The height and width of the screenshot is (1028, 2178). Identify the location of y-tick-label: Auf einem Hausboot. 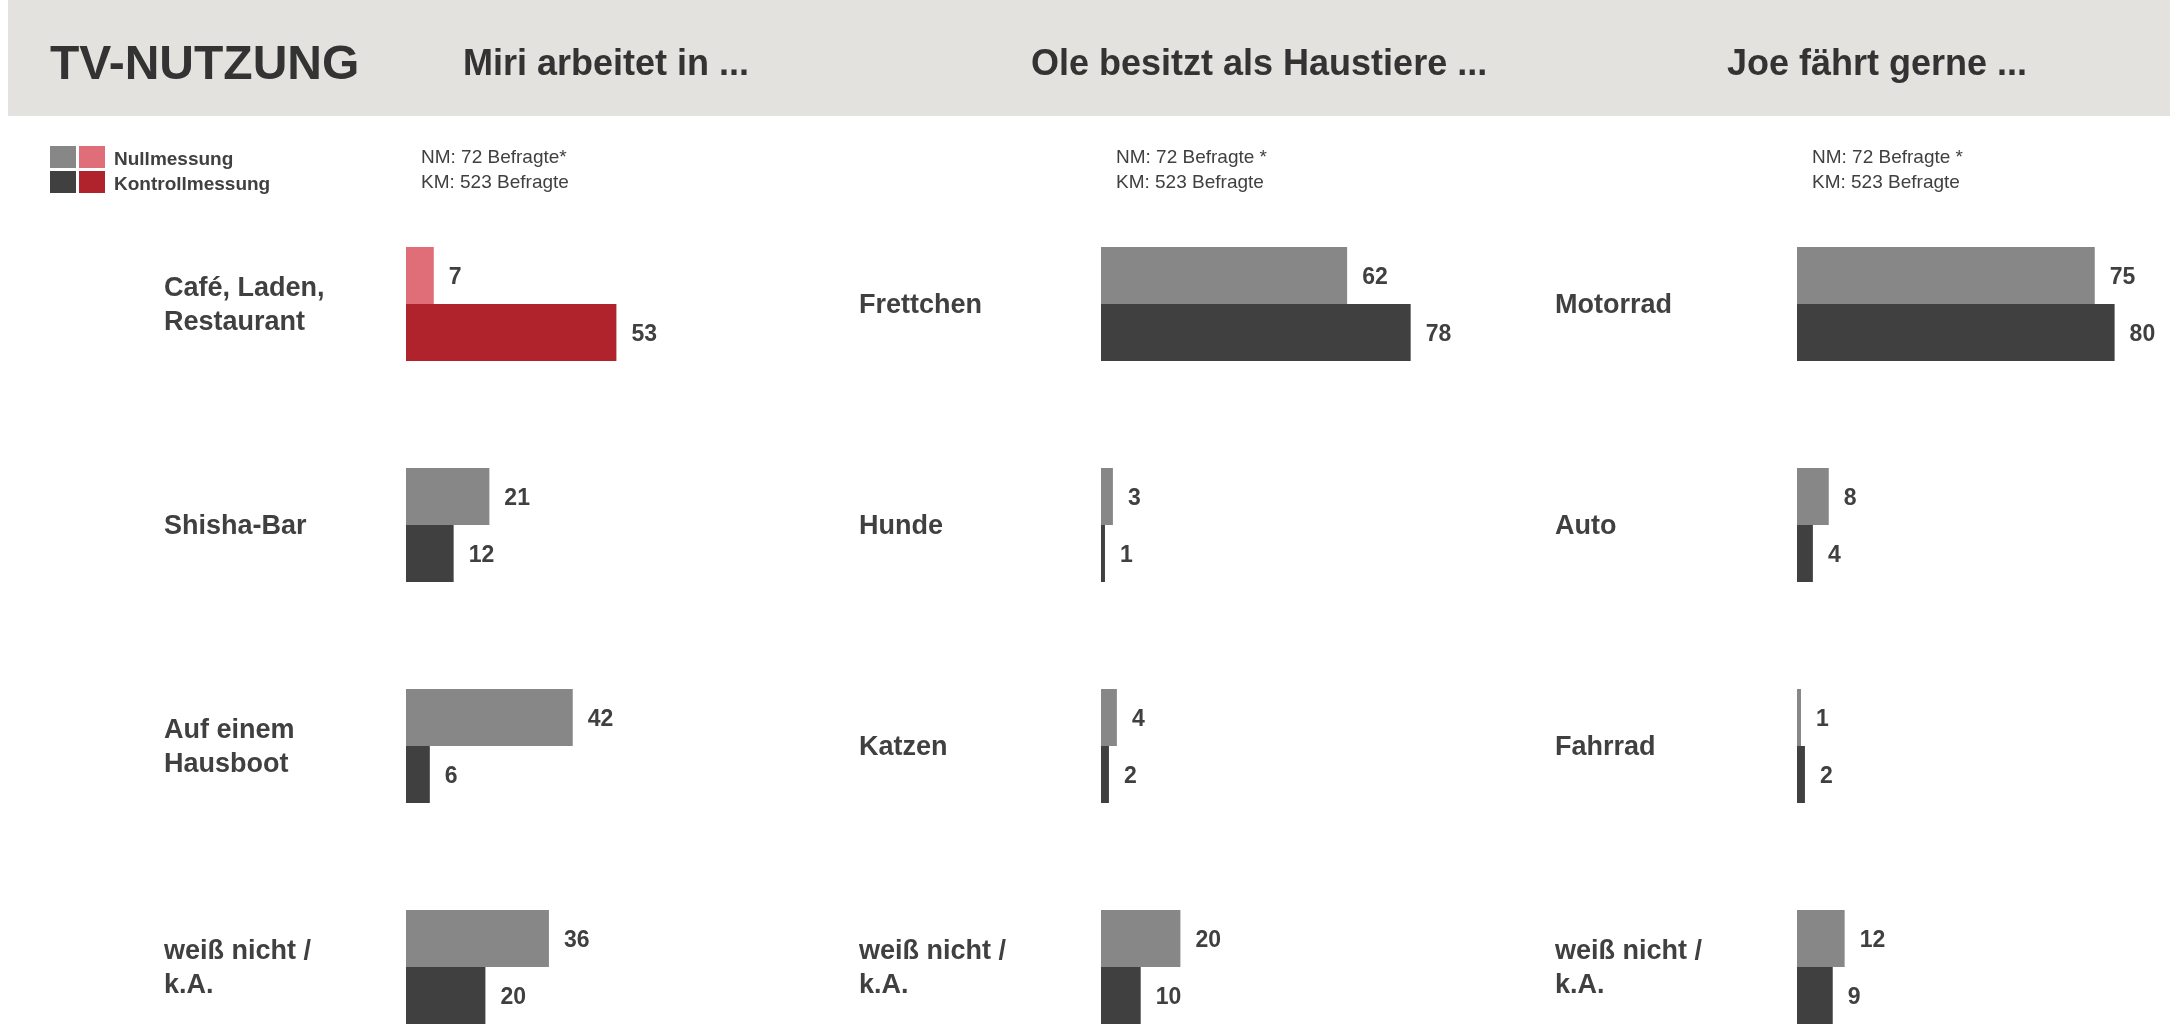
(229, 746).